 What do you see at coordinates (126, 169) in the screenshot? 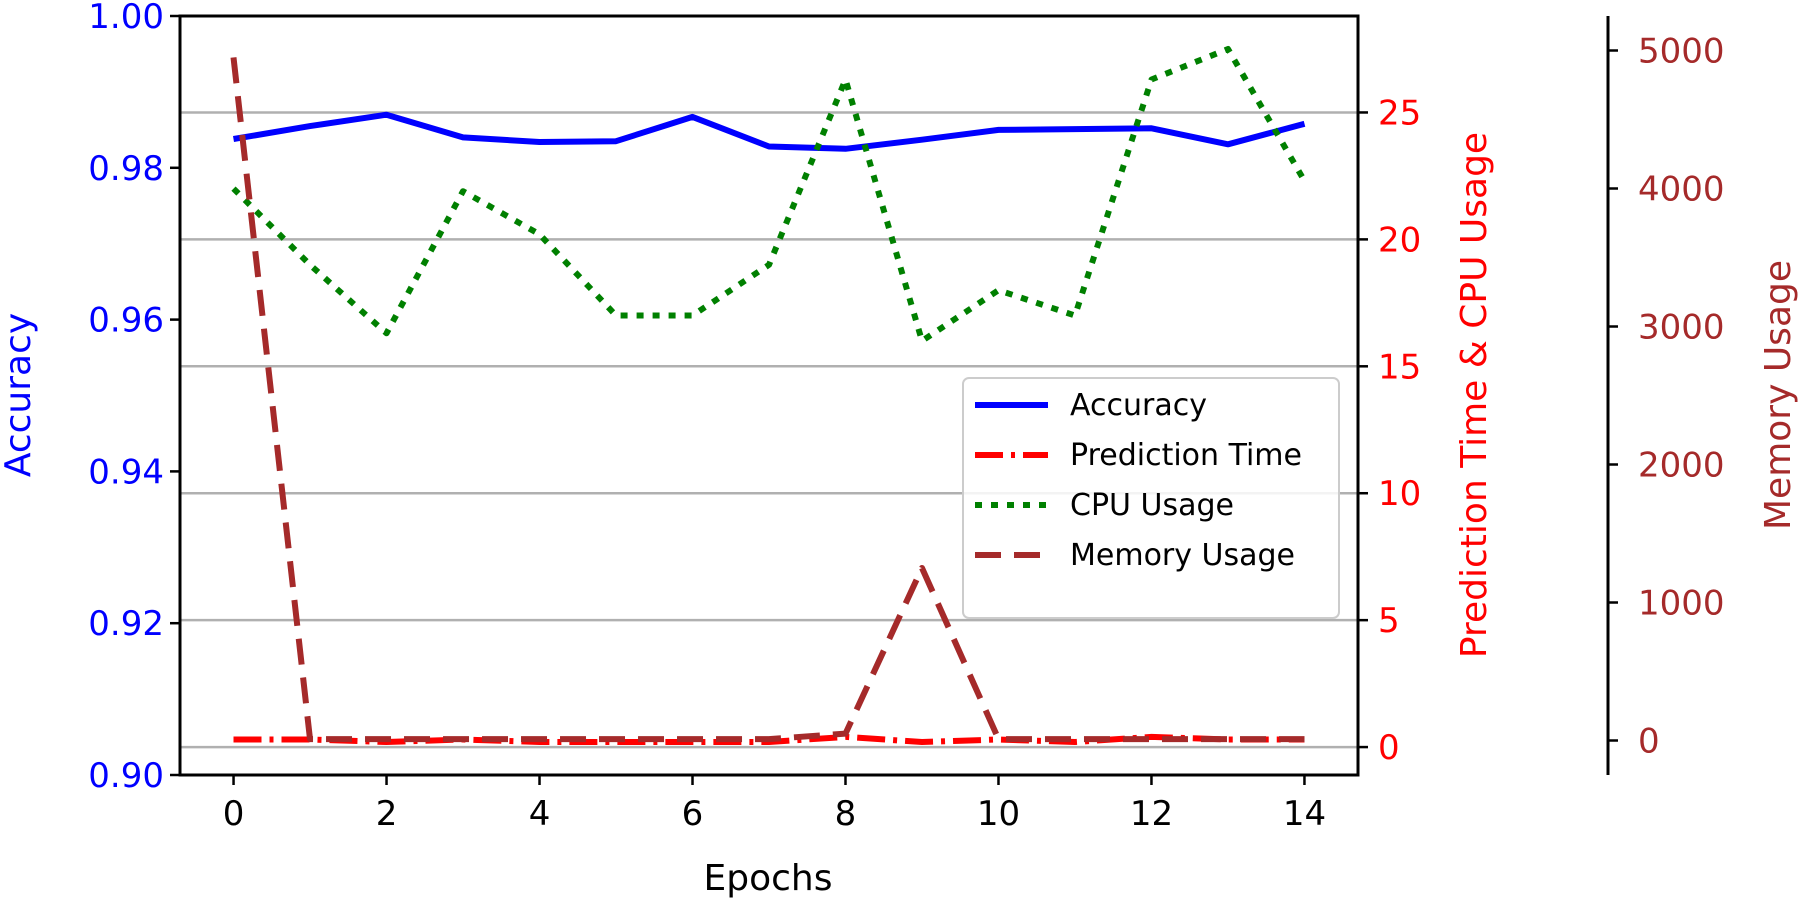
I see `left-tick-label: 0.98` at bounding box center [126, 169].